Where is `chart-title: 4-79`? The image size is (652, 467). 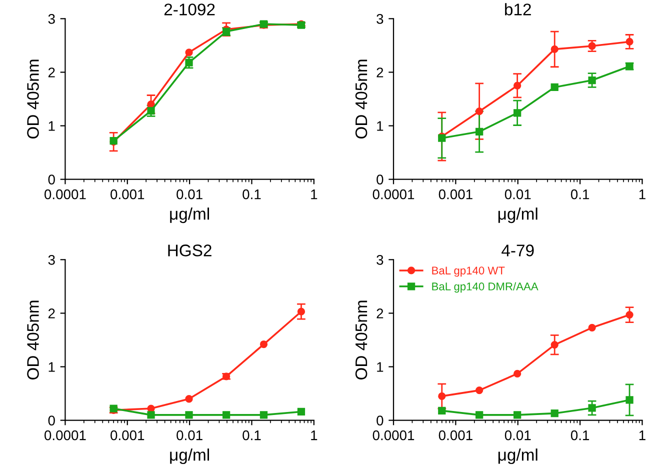
chart-title: 4-79 is located at coordinates (518, 250).